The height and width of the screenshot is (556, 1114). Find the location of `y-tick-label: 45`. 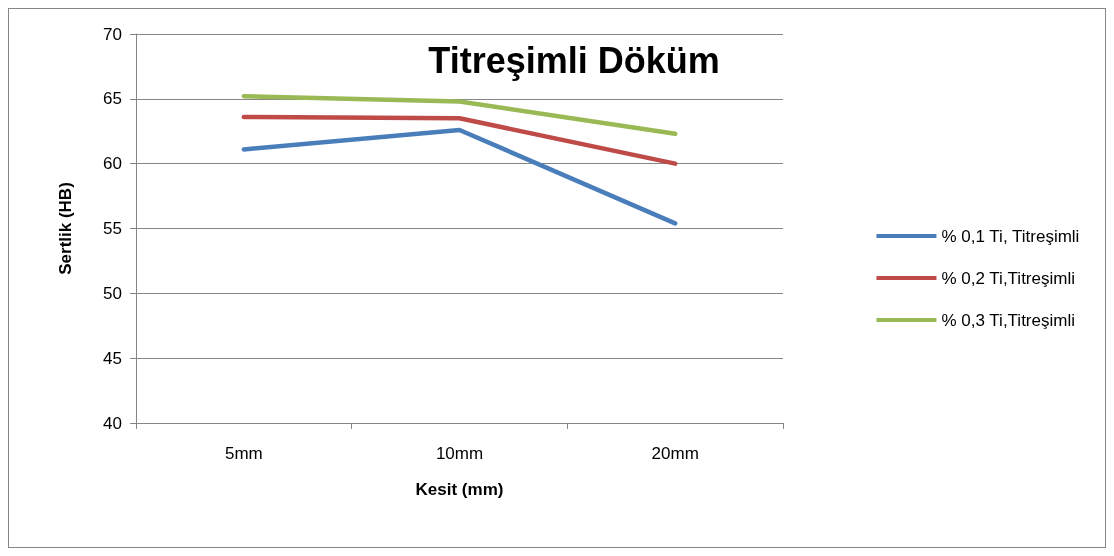

y-tick-label: 45 is located at coordinates (112, 358).